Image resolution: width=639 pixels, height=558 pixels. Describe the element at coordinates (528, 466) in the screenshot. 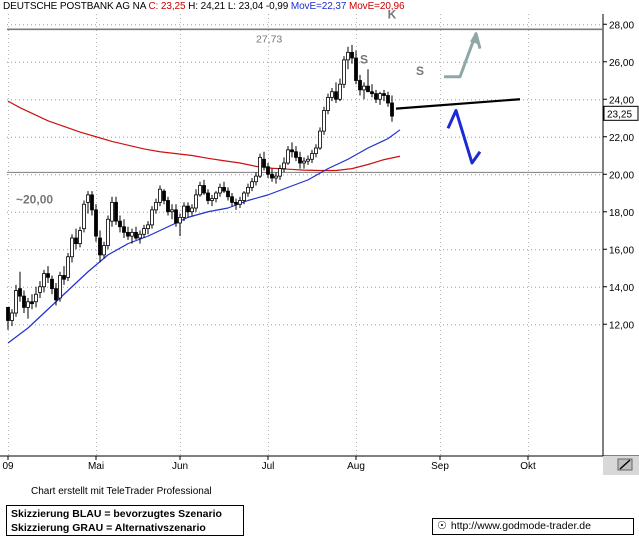

I see `x-tick-label: Okt` at that location.